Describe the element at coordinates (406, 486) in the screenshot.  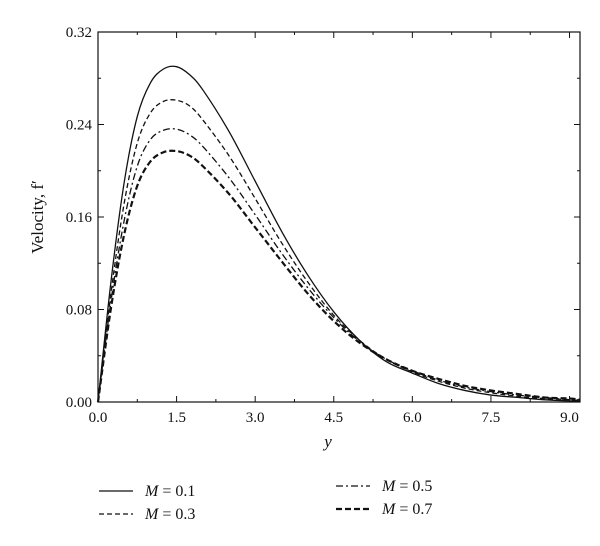
I see `legend-label: M = 0.5` at that location.